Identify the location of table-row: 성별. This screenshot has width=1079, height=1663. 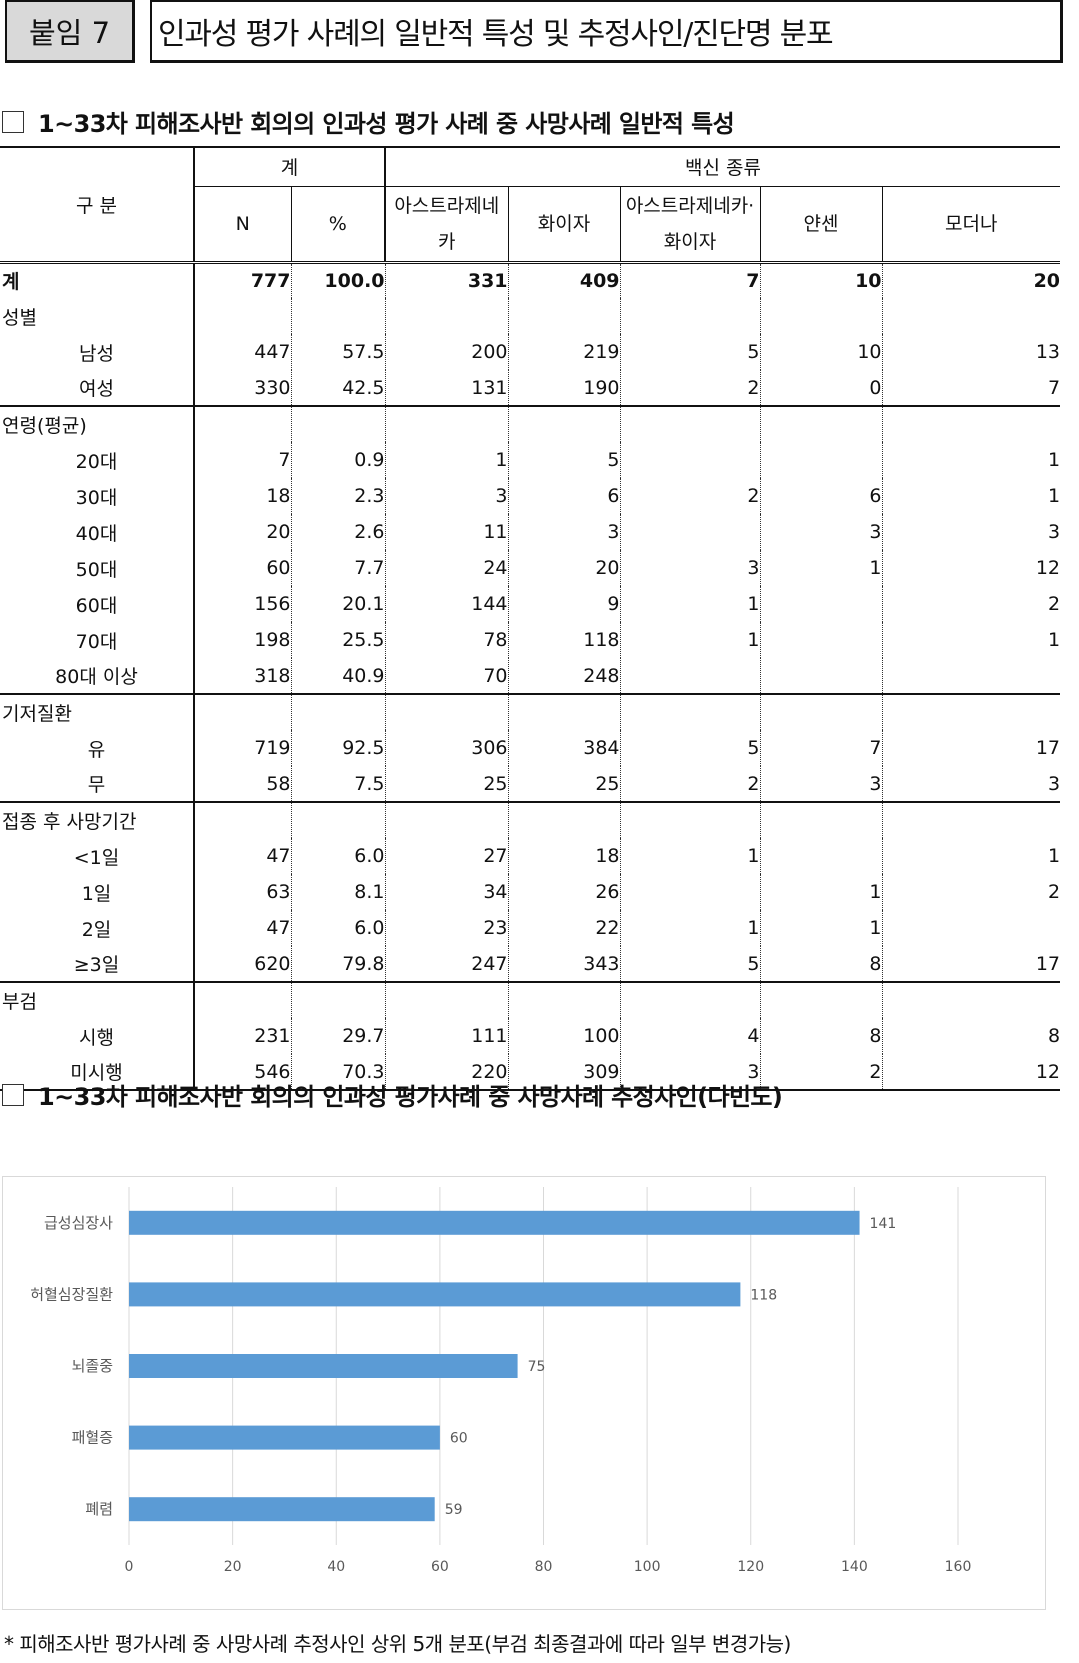
(530, 316).